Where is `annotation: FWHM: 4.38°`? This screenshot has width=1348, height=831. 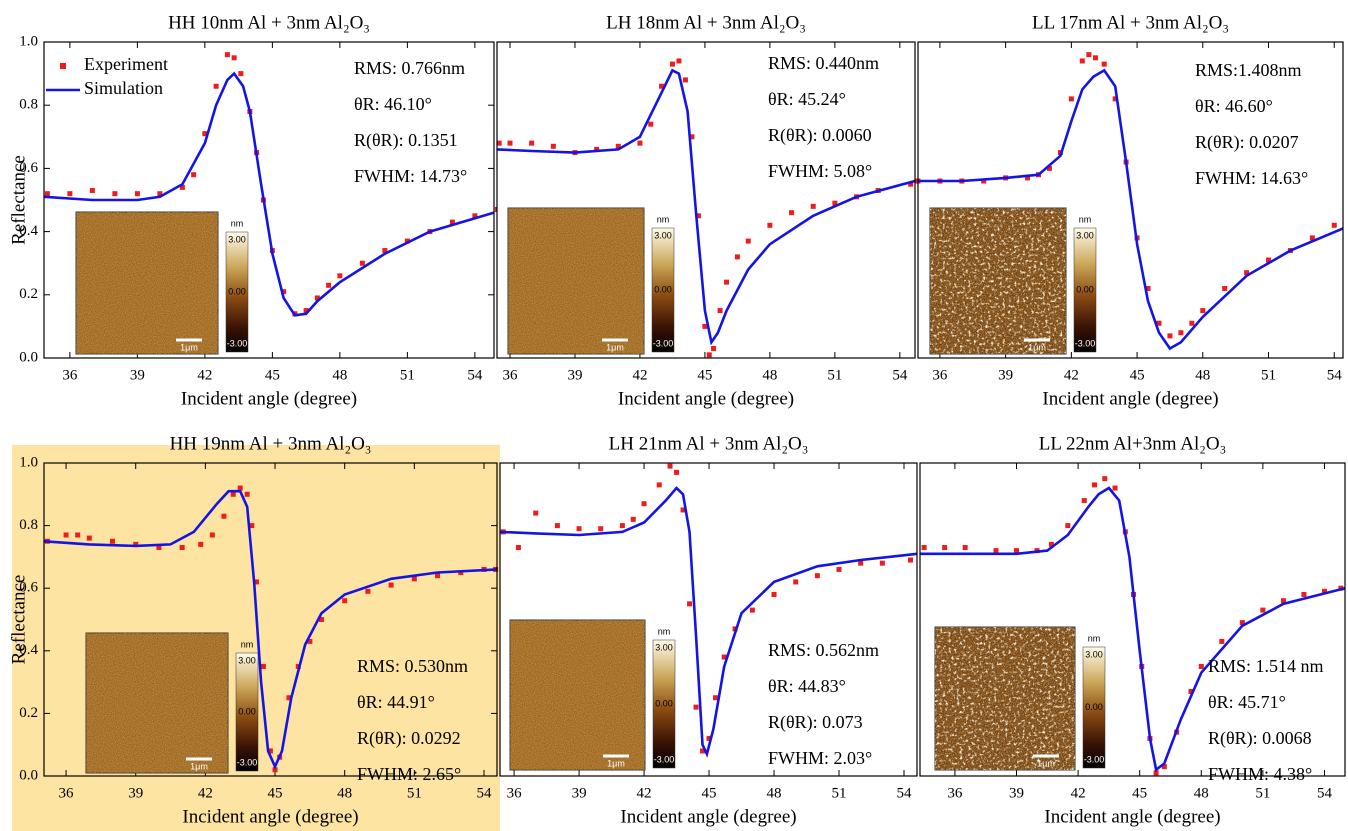
annotation: FWHM: 4.38° is located at coordinates (1260, 774).